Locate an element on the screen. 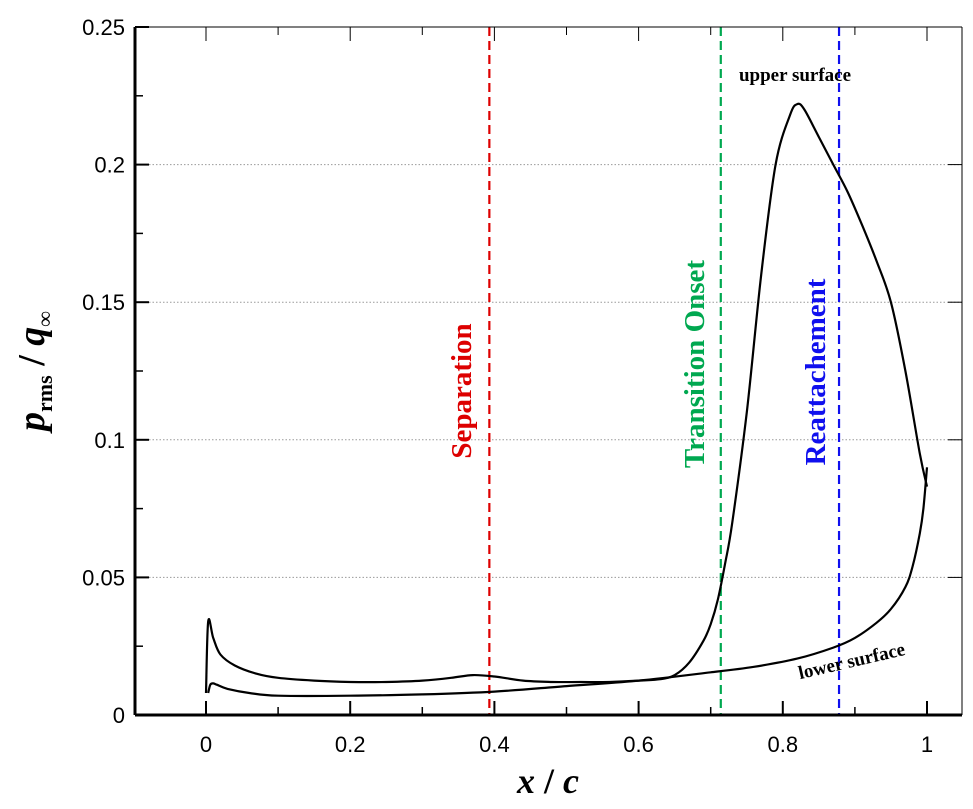 This screenshot has width=973, height=809. x-tick-label-4: 0.8 is located at coordinates (783, 744).